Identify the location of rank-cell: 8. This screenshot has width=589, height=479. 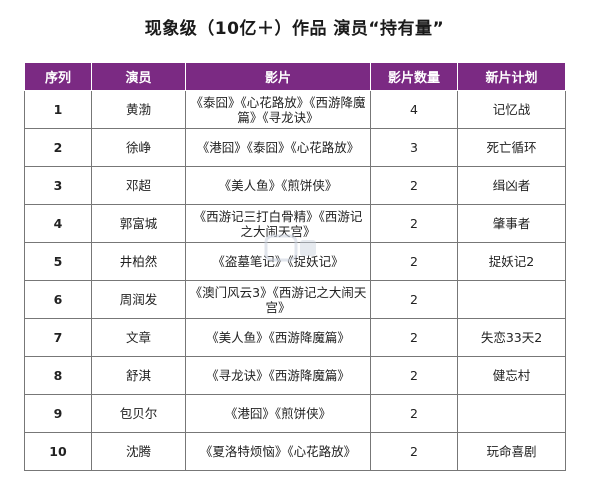
(58, 375).